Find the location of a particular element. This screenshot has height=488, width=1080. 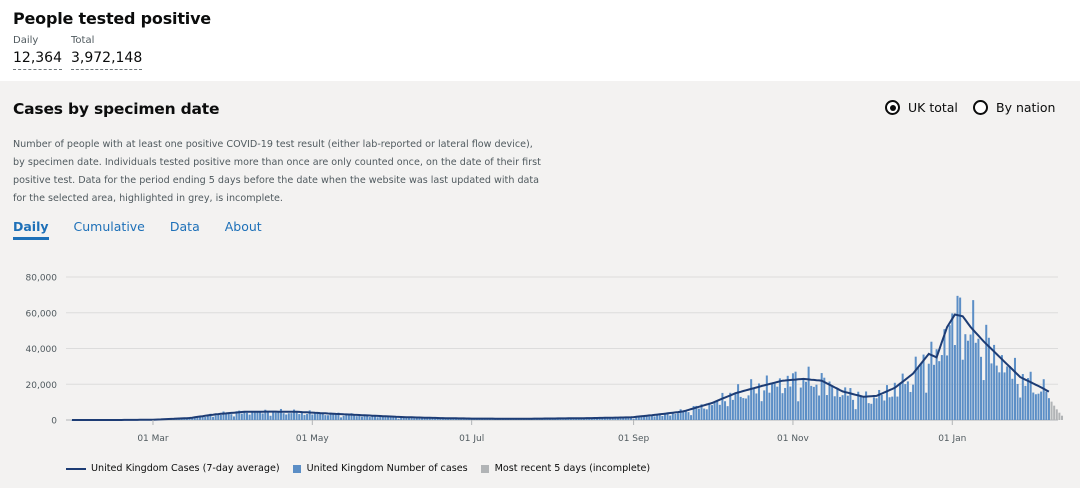

radio-selected-icon is located at coordinates (892, 107).